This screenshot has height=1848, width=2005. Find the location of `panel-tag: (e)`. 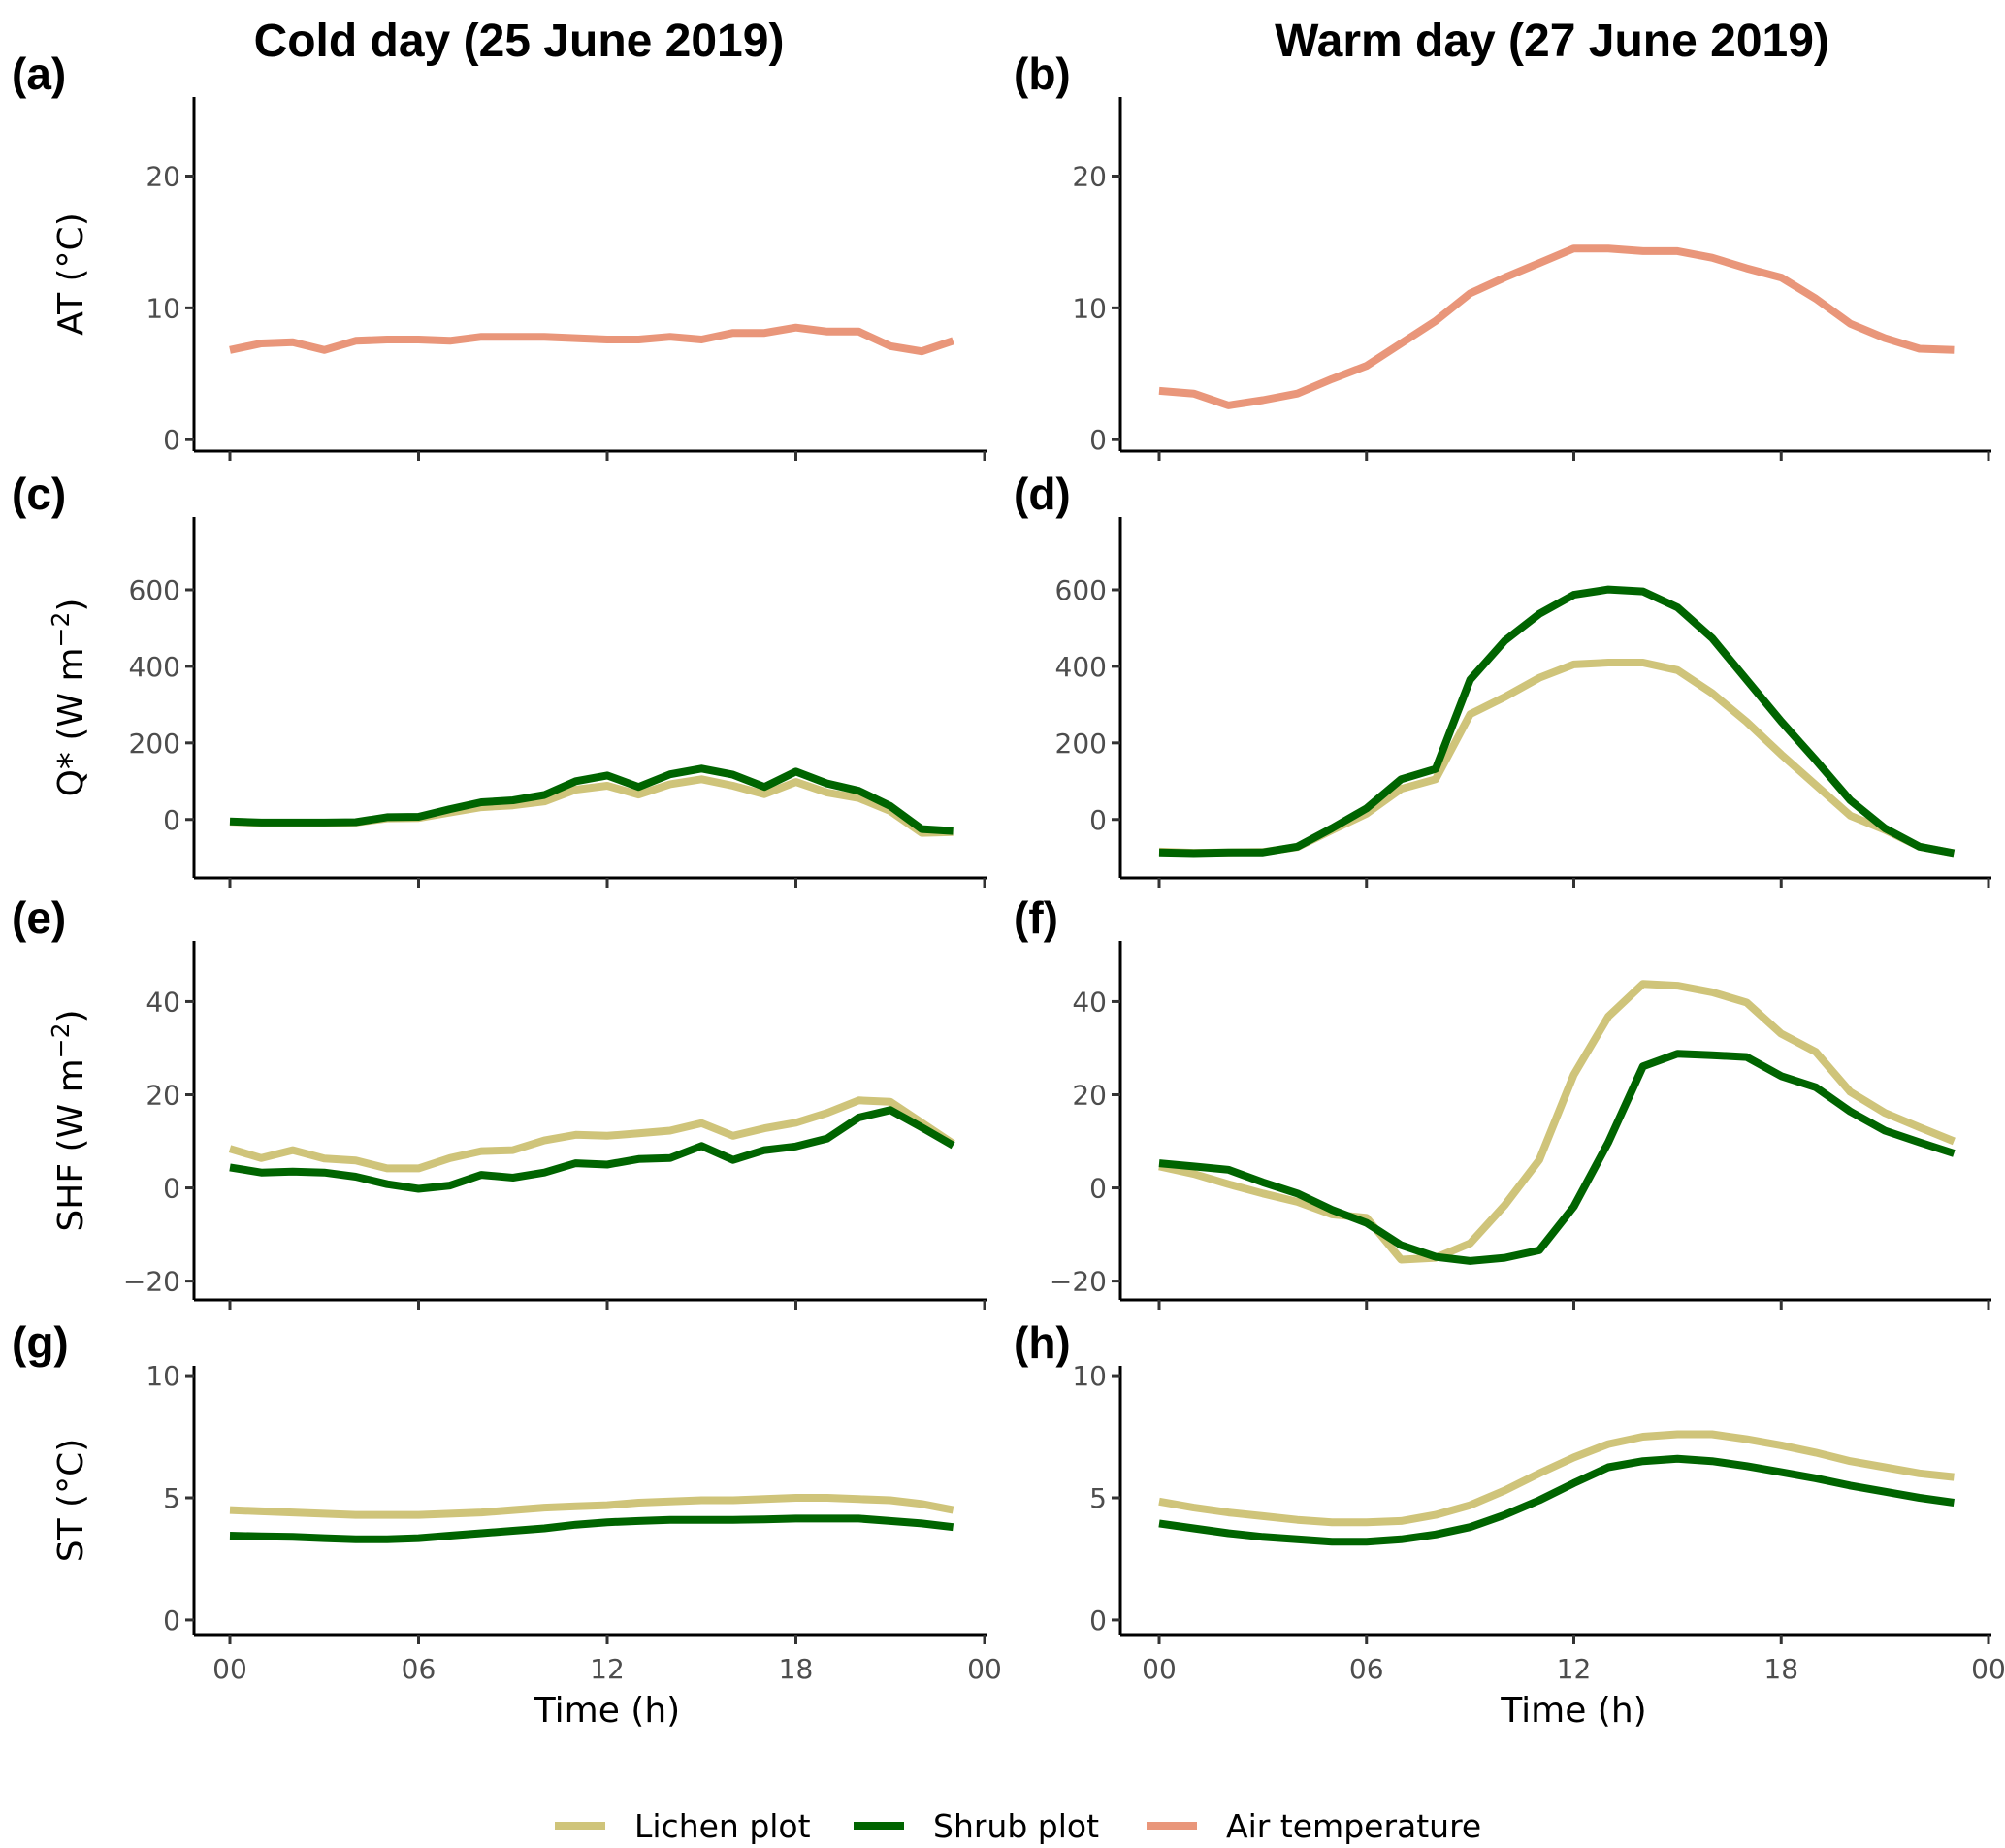

panel-tag: (e) is located at coordinates (39, 917).